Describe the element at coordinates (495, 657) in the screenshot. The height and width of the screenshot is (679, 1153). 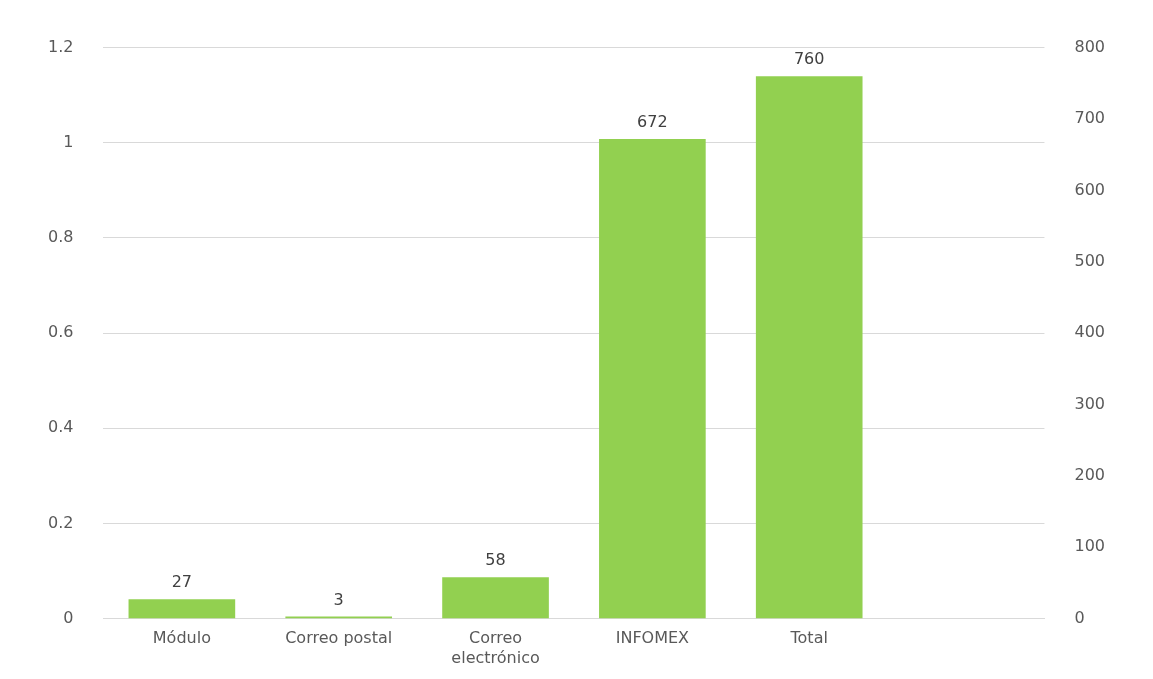
I see `category-label: electrónico` at that location.